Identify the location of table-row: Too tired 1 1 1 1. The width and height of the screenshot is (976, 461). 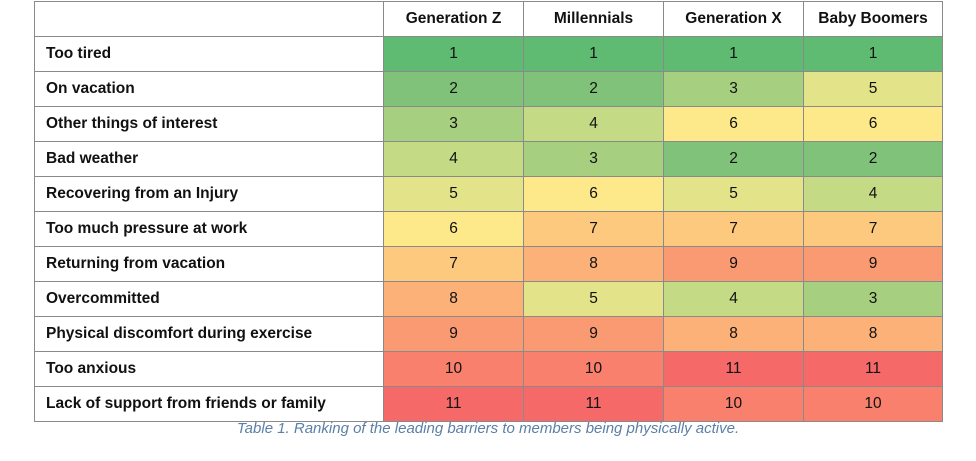
(488, 54).